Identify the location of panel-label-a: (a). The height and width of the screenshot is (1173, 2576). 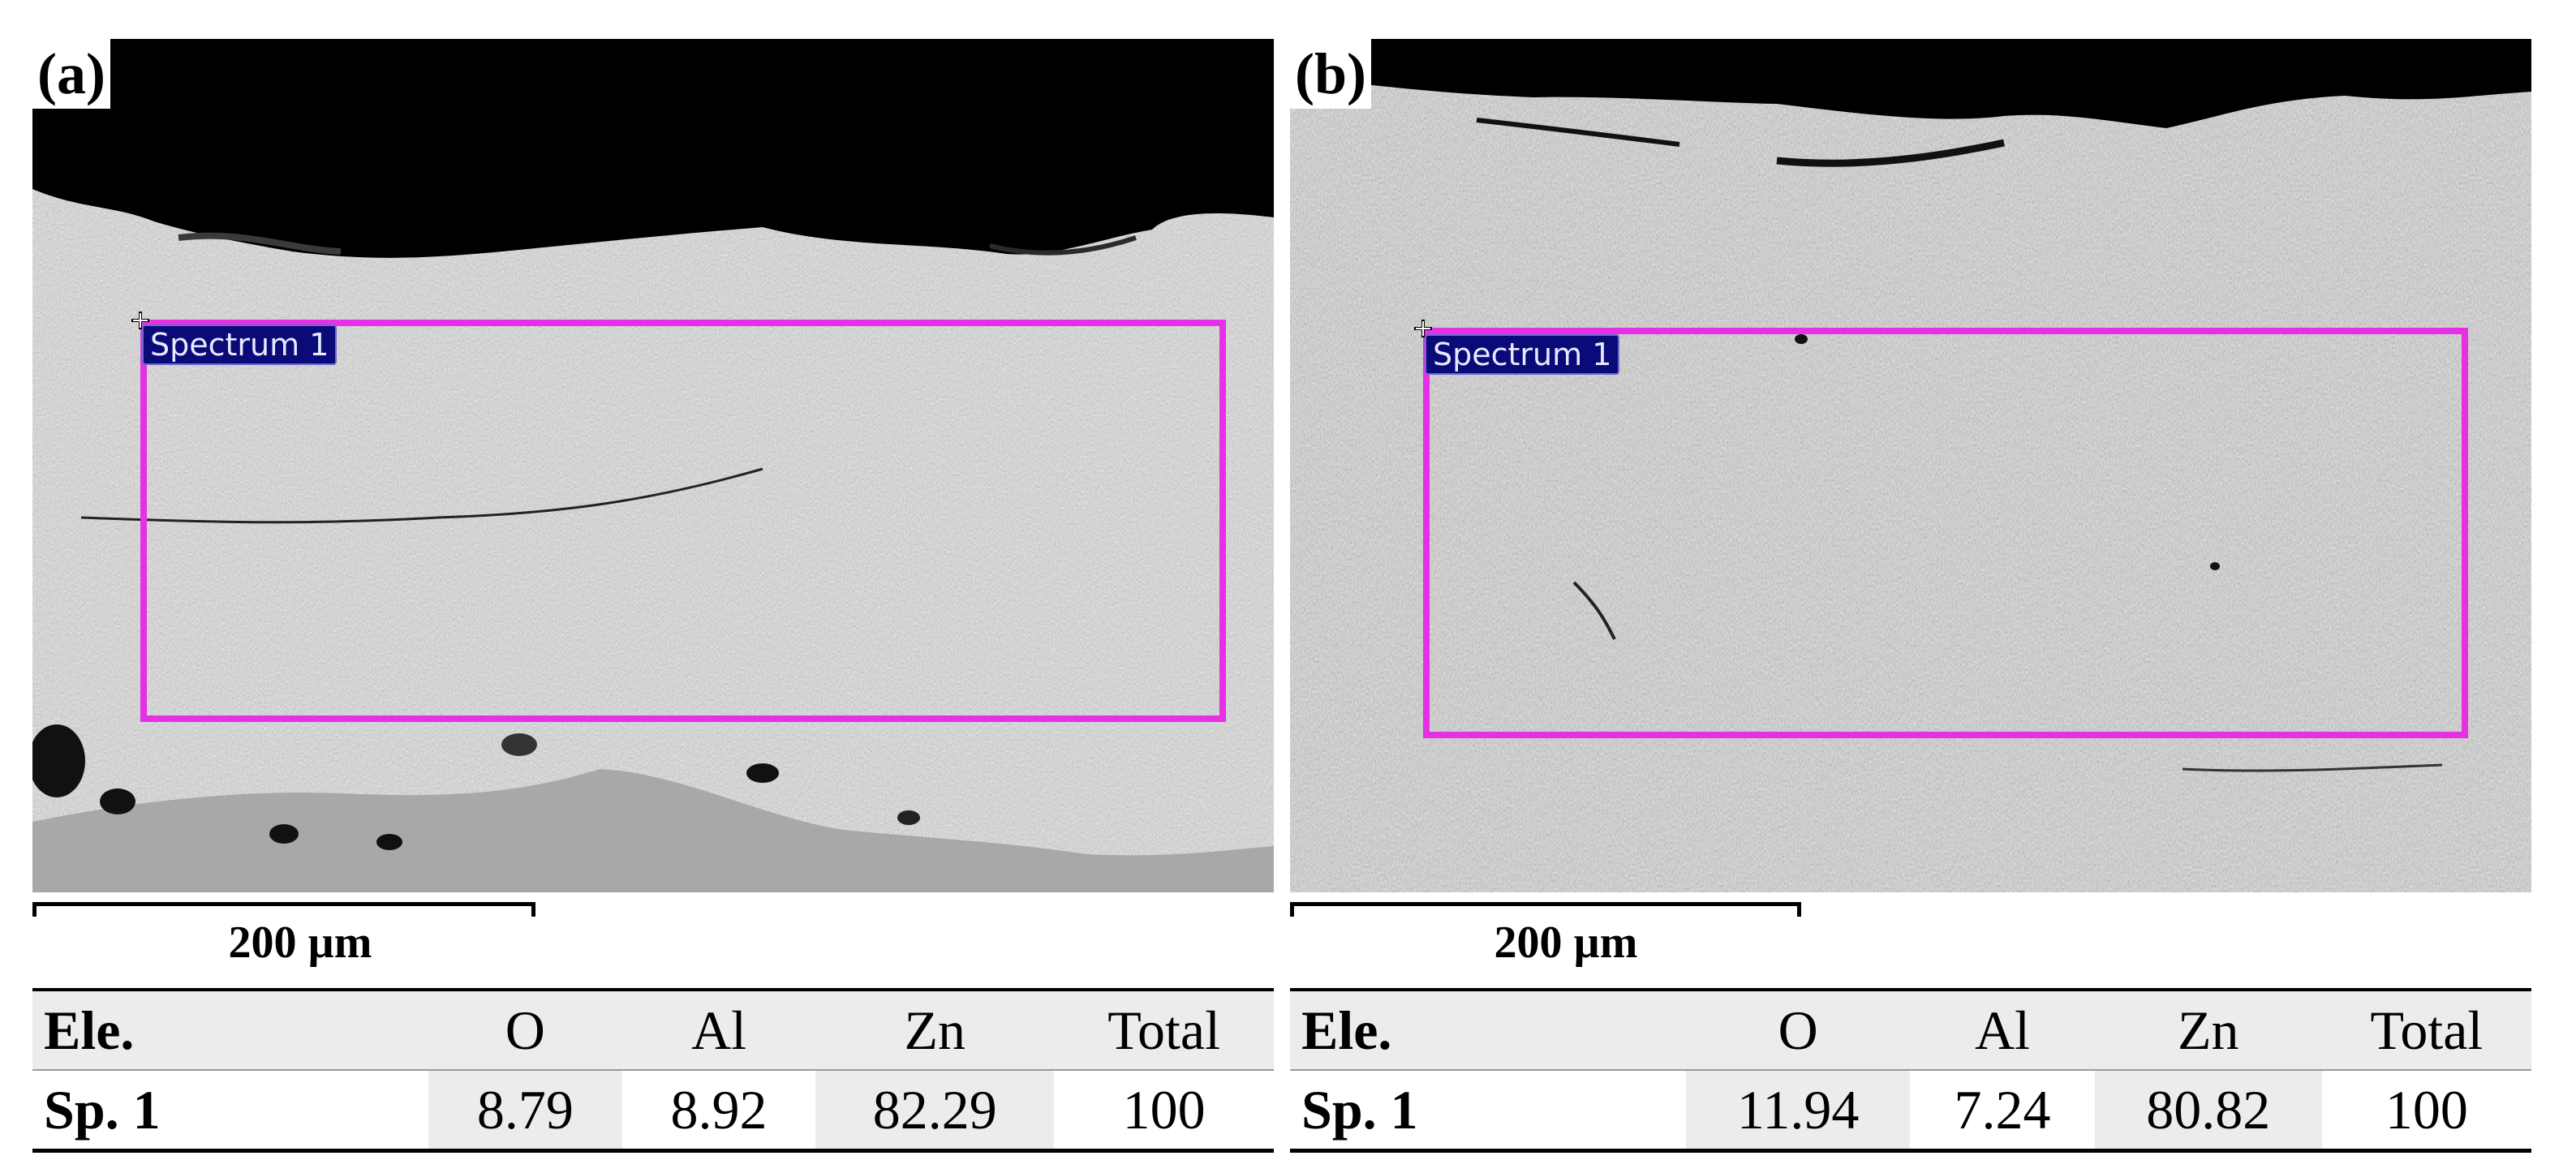
(71, 74).